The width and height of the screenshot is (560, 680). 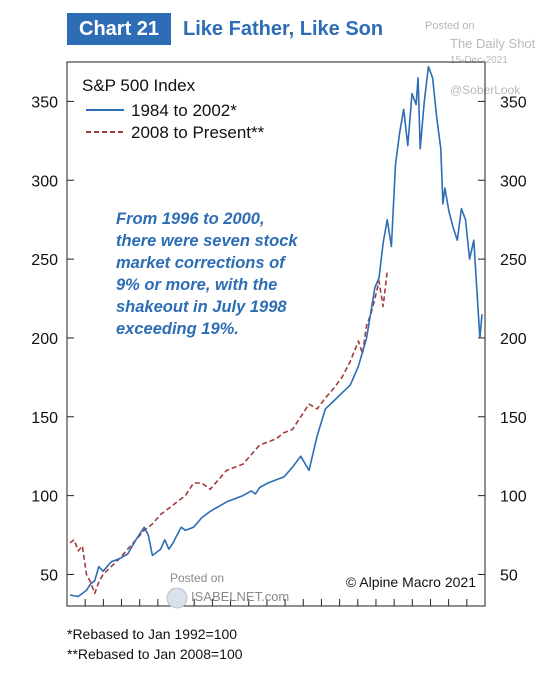 What do you see at coordinates (155, 654) in the screenshot?
I see `footnote-2: **Rebased to Jan 2008=100` at bounding box center [155, 654].